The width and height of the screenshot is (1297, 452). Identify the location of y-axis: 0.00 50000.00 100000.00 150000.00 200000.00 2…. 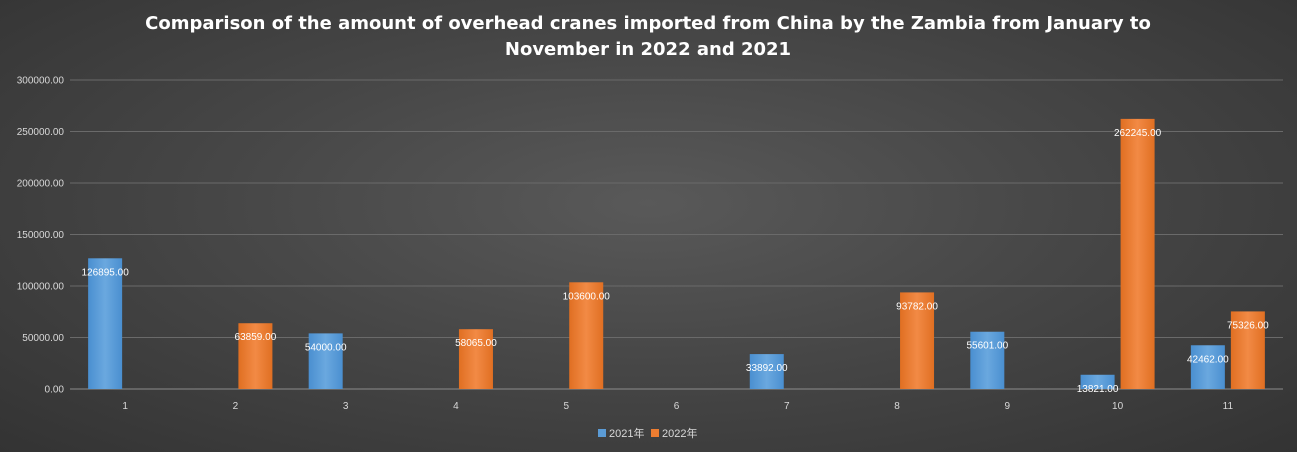
(41, 236).